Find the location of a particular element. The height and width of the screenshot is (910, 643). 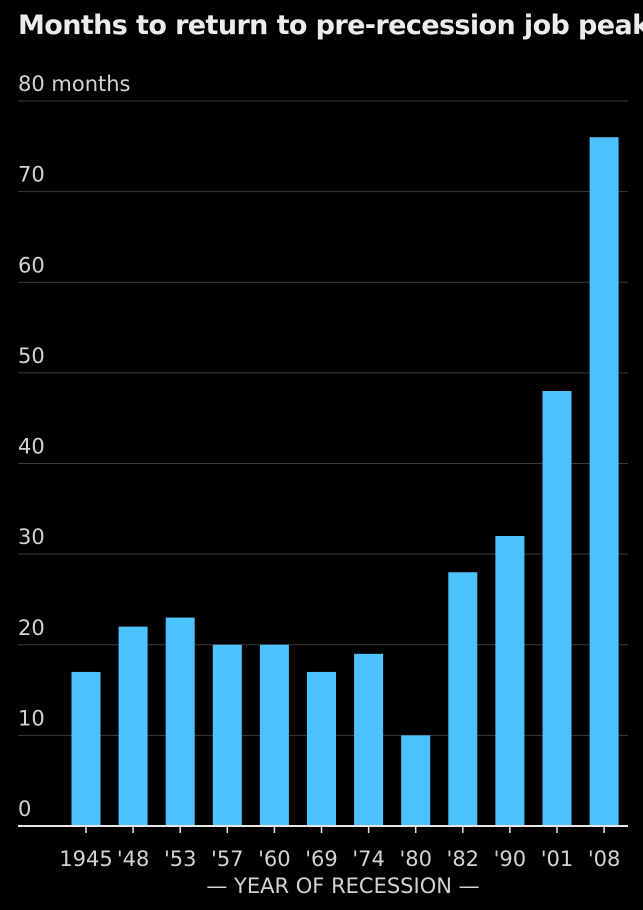

axis-layer is located at coordinates (323, 829).